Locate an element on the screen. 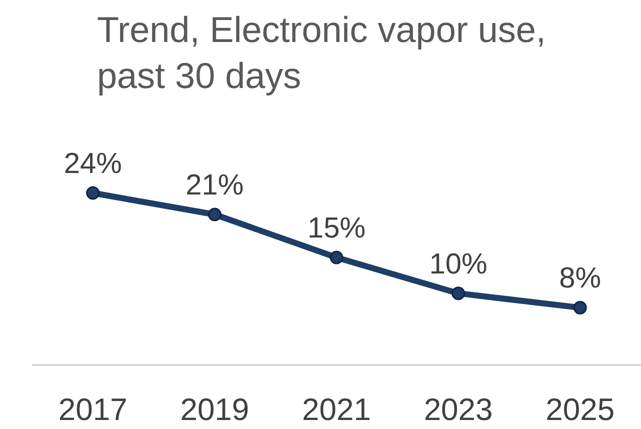 This screenshot has width=641, height=429. x-tick-label: 2019 is located at coordinates (215, 409).